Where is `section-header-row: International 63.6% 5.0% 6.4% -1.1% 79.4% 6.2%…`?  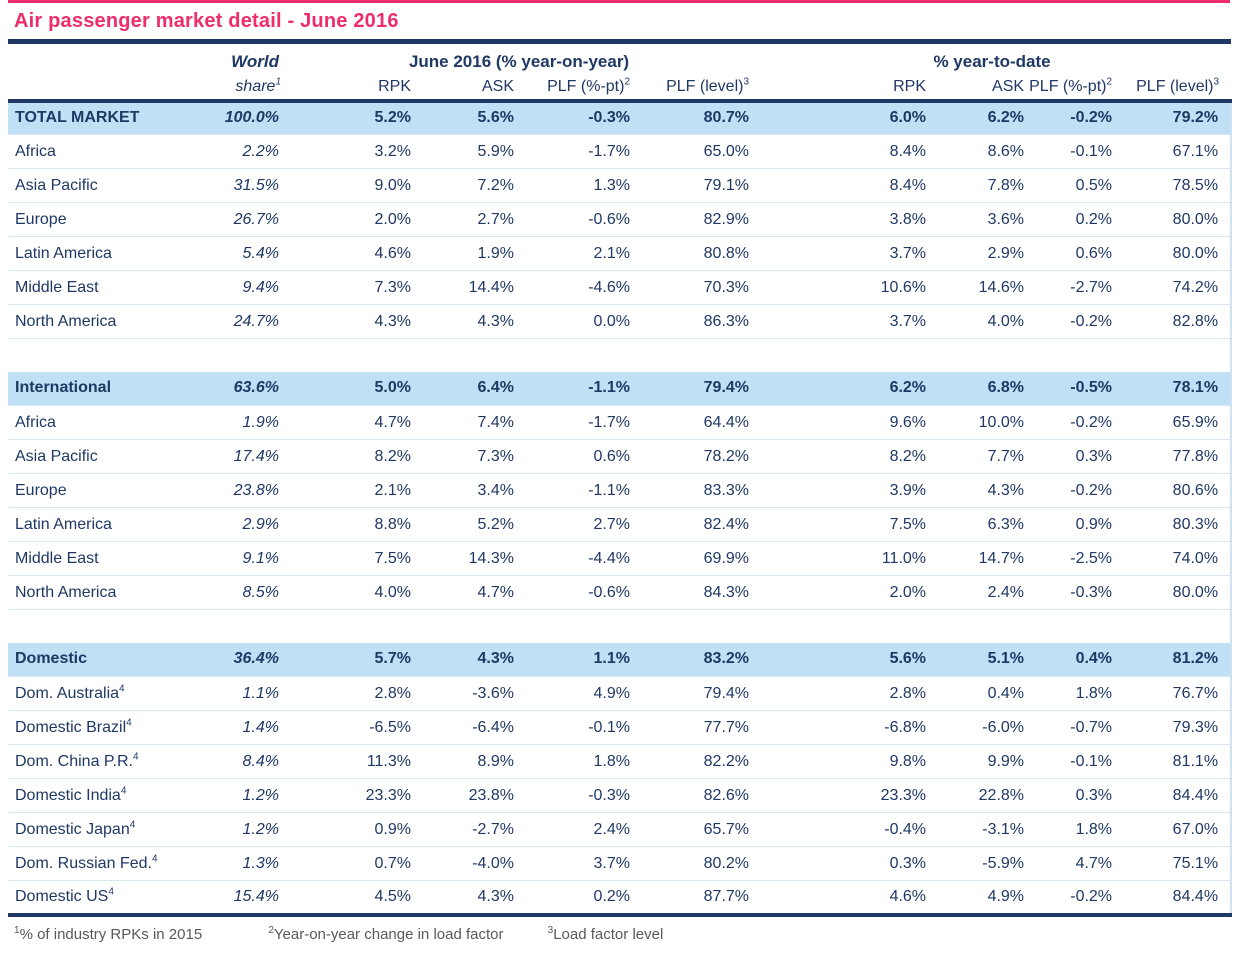
section-header-row: International 63.6% 5.0% 6.4% -1.1% 79.4% 6.2%… is located at coordinates (620, 388).